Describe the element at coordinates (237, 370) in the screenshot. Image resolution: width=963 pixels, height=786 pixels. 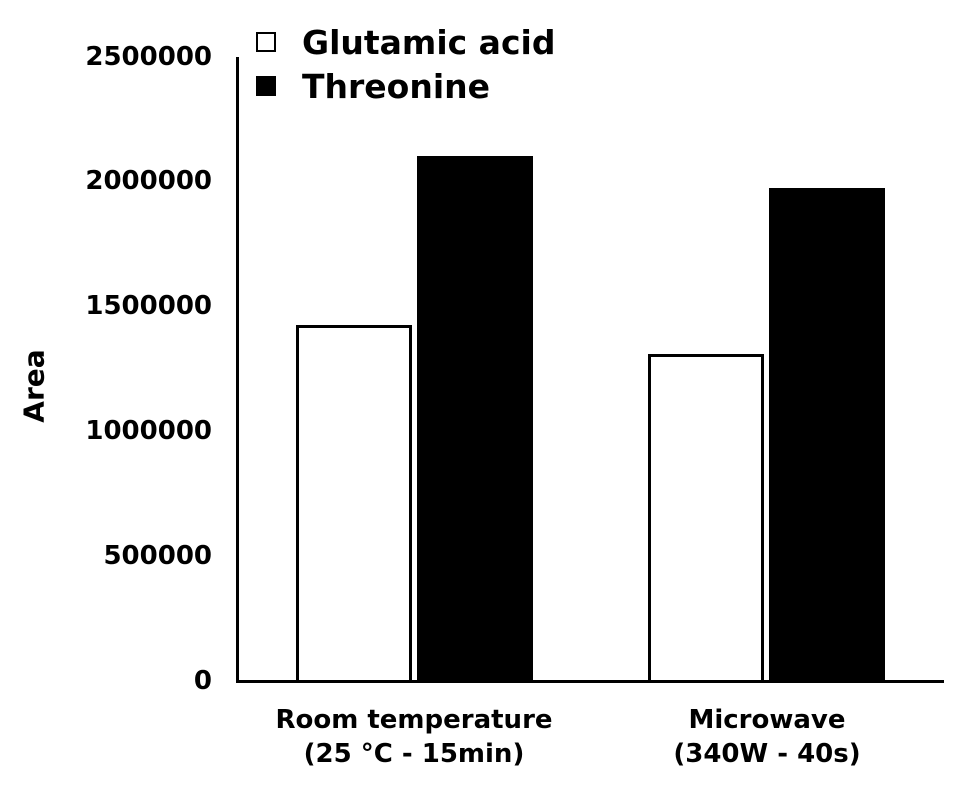
I see `y-axis-line` at that location.